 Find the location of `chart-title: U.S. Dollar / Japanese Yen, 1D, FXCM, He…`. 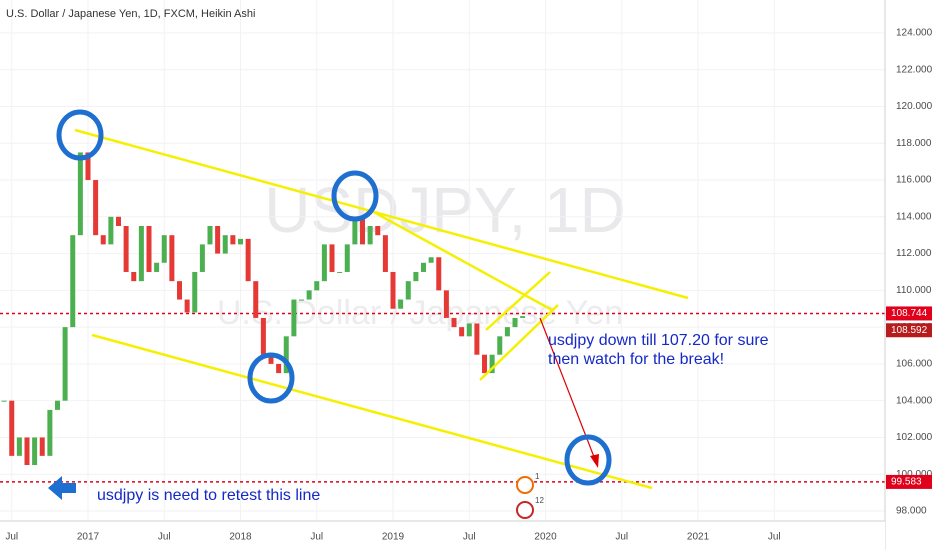

chart-title: U.S. Dollar / Japanese Yen, 1D, FXCM, He… is located at coordinates (130, 14).